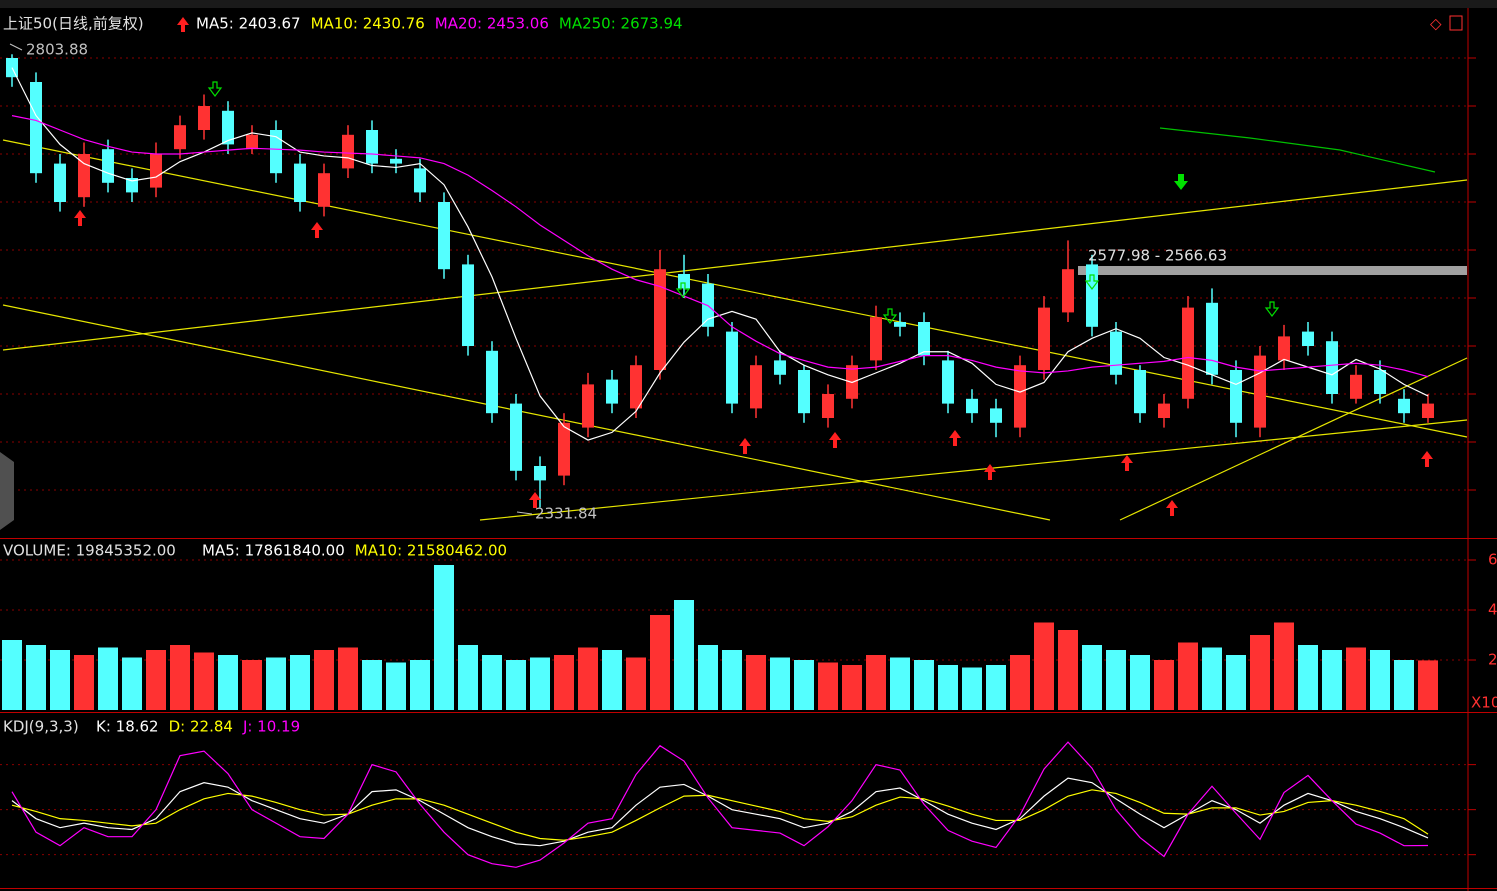  Describe the element at coordinates (41, 727) in the screenshot. I see `panel-title: KDJ(9,3,3)` at that location.